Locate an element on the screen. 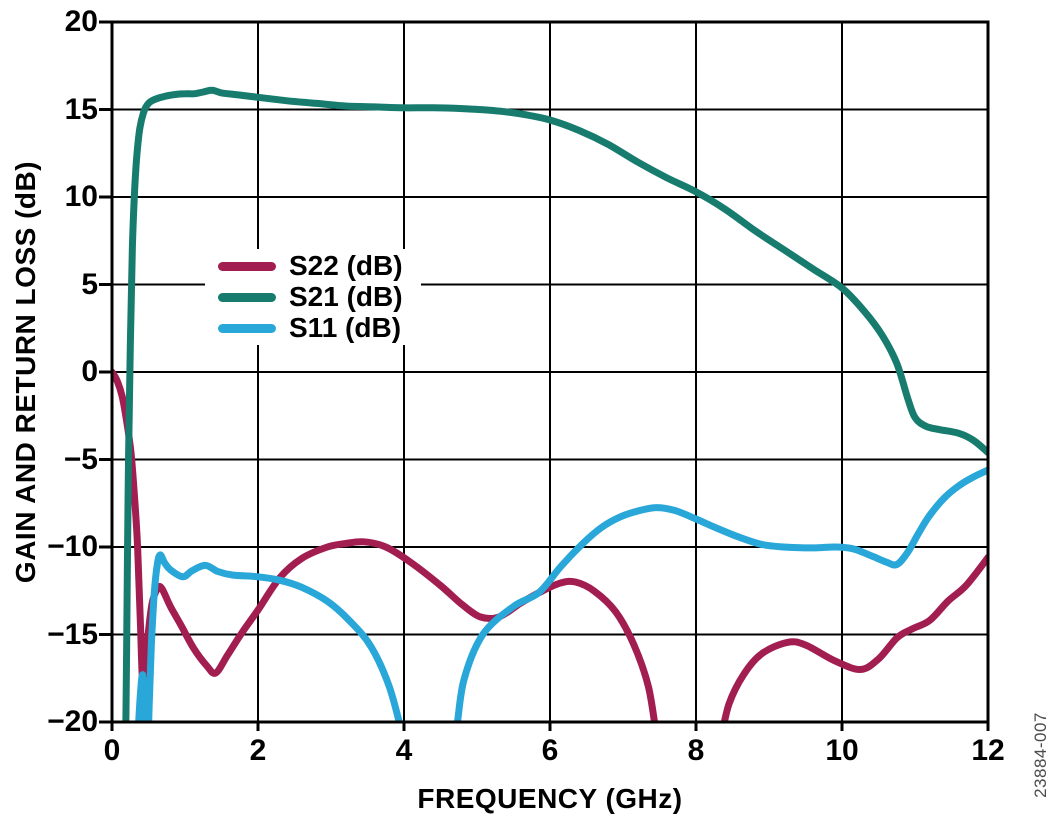  x-tick-label: 6 is located at coordinates (550, 750).